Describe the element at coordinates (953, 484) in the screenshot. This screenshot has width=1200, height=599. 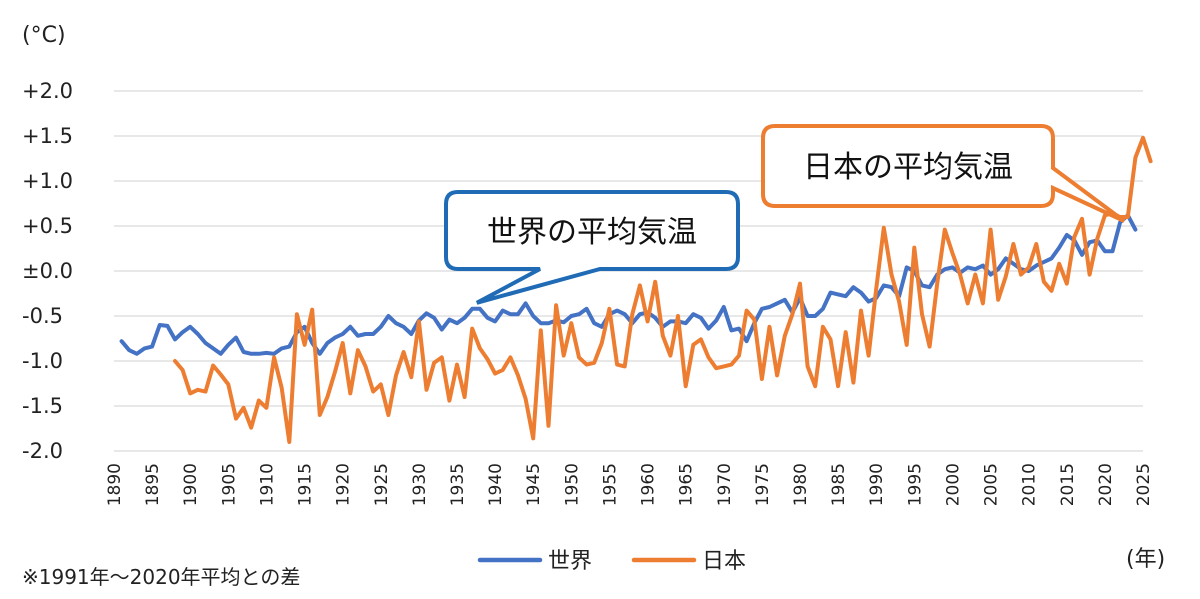
I see `x-tick-label: 2000` at that location.